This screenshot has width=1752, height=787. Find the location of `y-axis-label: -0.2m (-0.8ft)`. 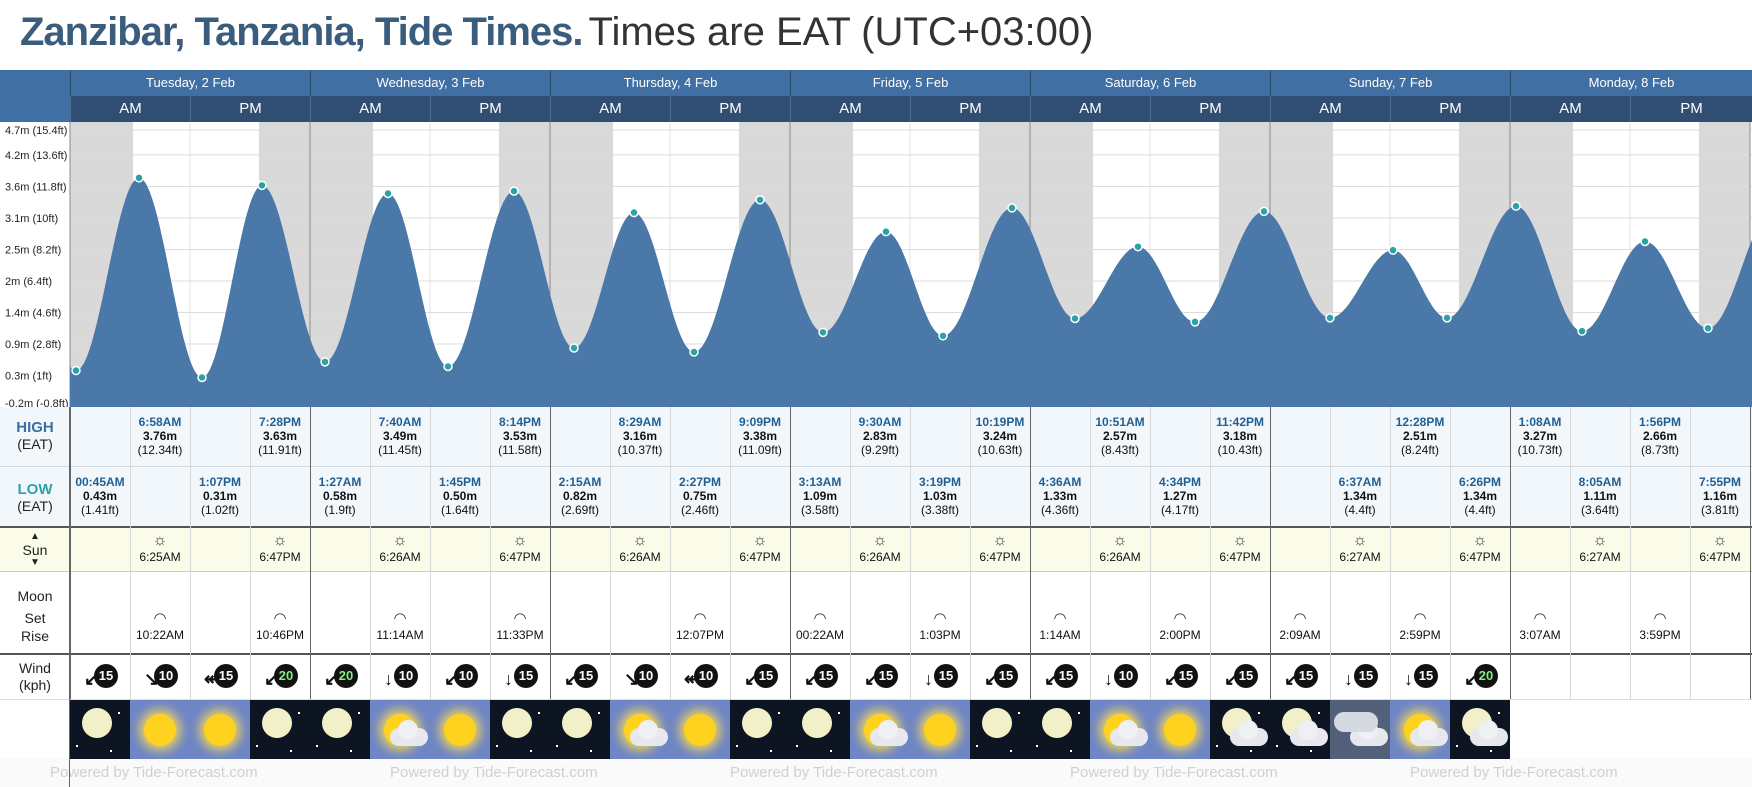

y-axis-label: -0.2m (-0.8ft) is located at coordinates (37, 402).